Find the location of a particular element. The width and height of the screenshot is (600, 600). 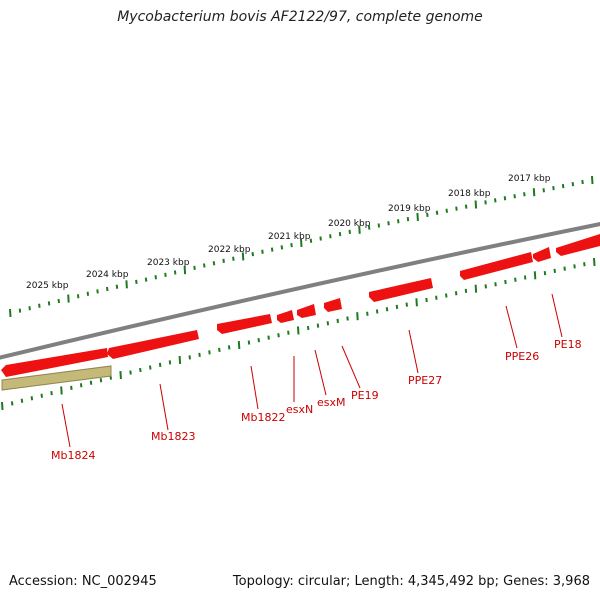

gene-label-esxM: esxM is located at coordinates (331, 402).